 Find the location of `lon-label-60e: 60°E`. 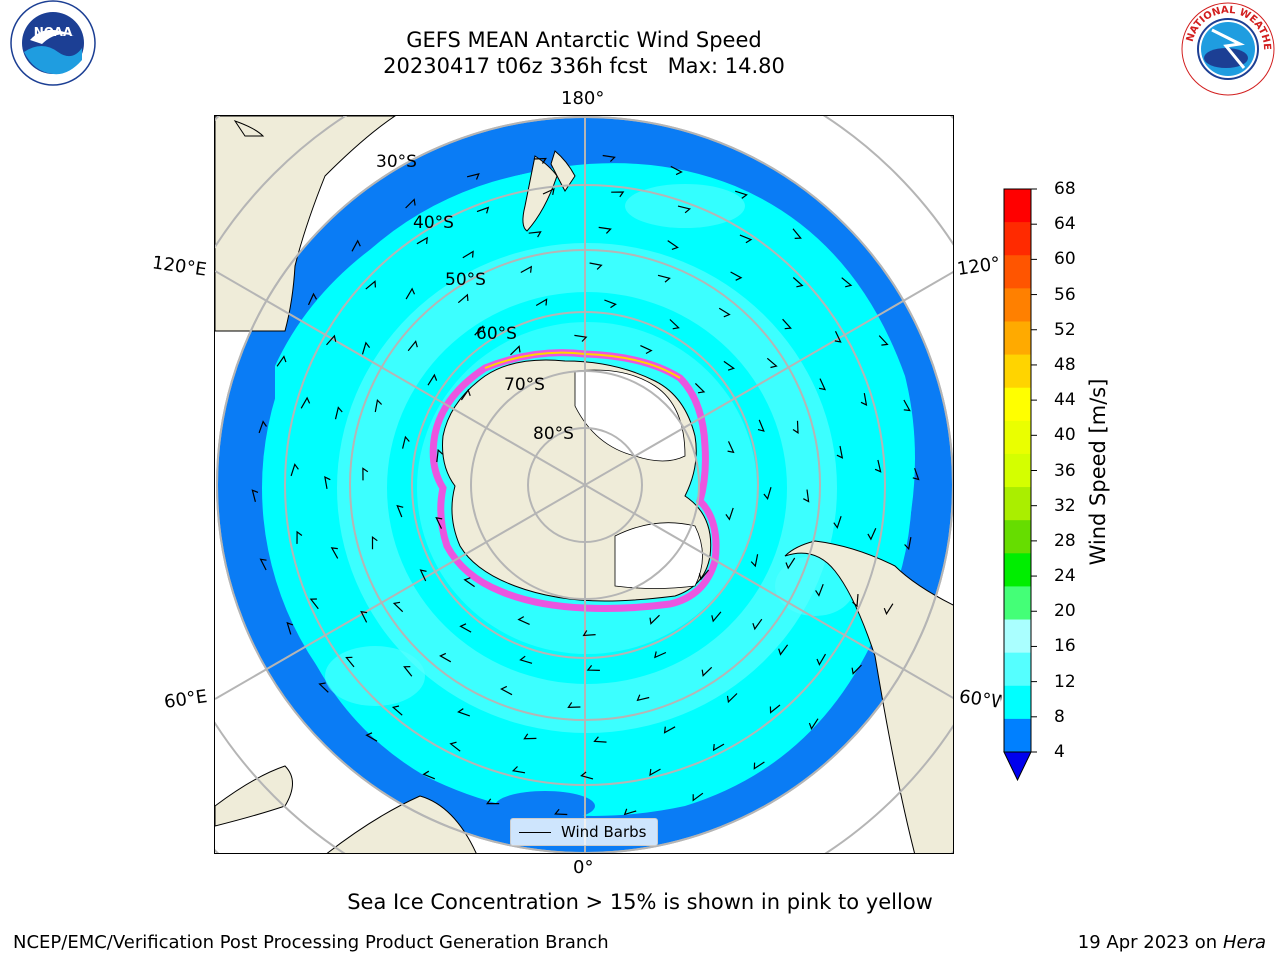

lon-label-60e: 60°E is located at coordinates (185, 699).